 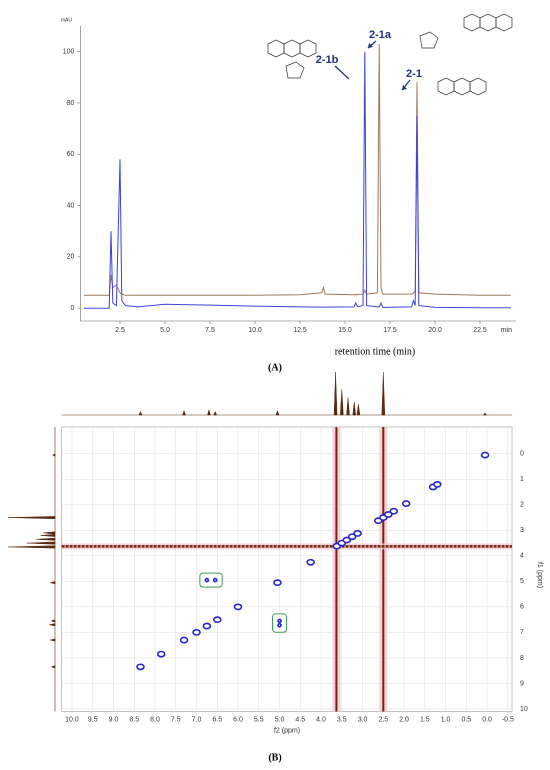 What do you see at coordinates (508, 719) in the screenshot?
I see `x-tick-label: -0.5` at bounding box center [508, 719].